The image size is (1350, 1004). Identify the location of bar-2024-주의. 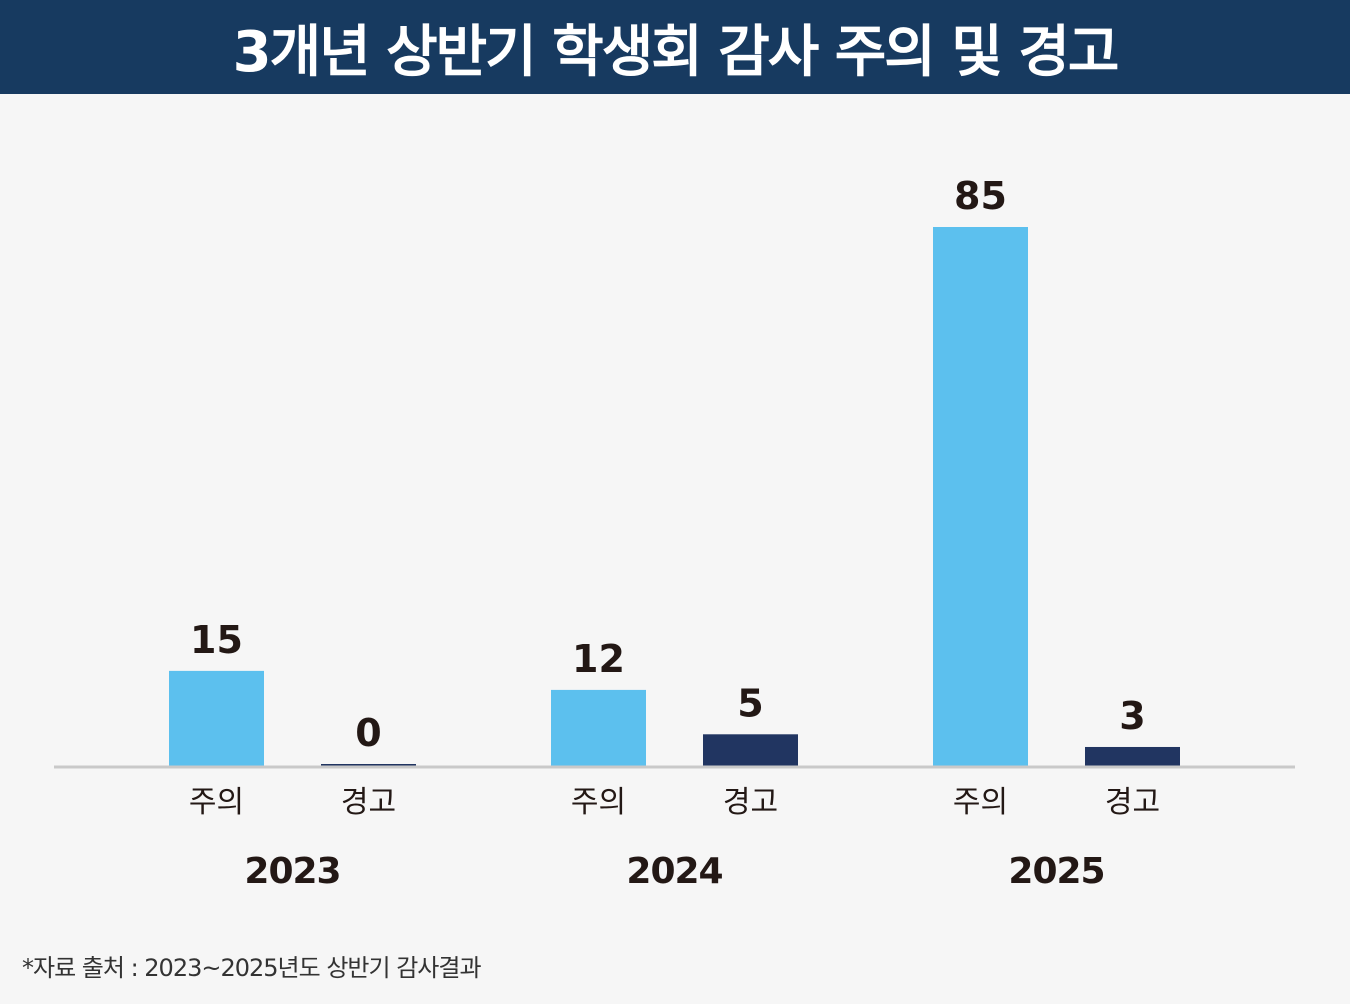
(598, 727).